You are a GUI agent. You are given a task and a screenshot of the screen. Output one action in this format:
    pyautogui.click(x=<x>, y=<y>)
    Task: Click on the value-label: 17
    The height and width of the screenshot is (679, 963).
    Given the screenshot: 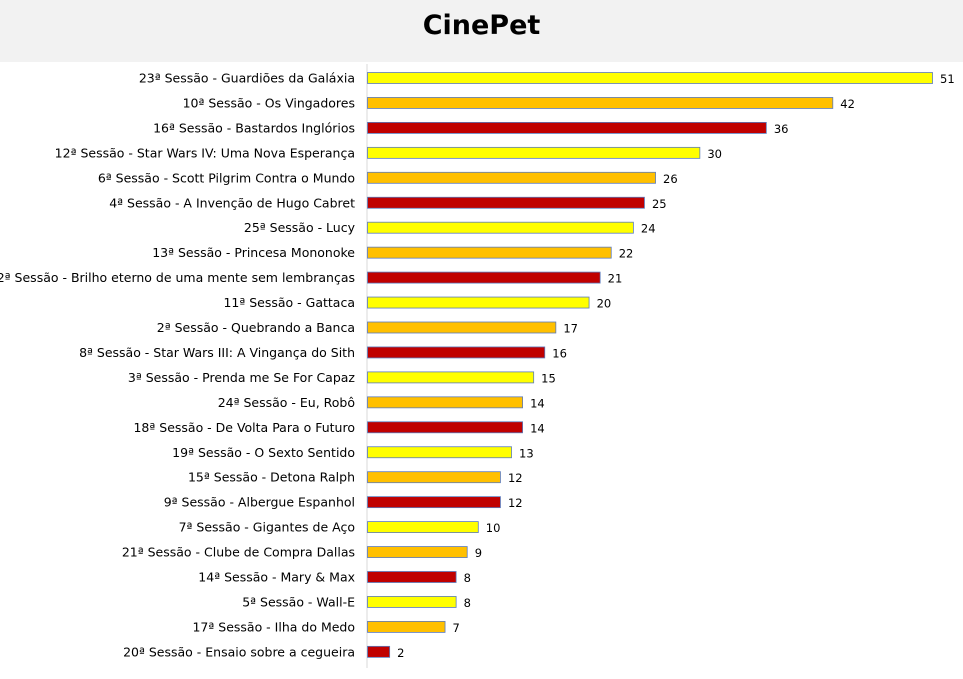 What is the action you would take?
    pyautogui.click(x=570, y=329)
    